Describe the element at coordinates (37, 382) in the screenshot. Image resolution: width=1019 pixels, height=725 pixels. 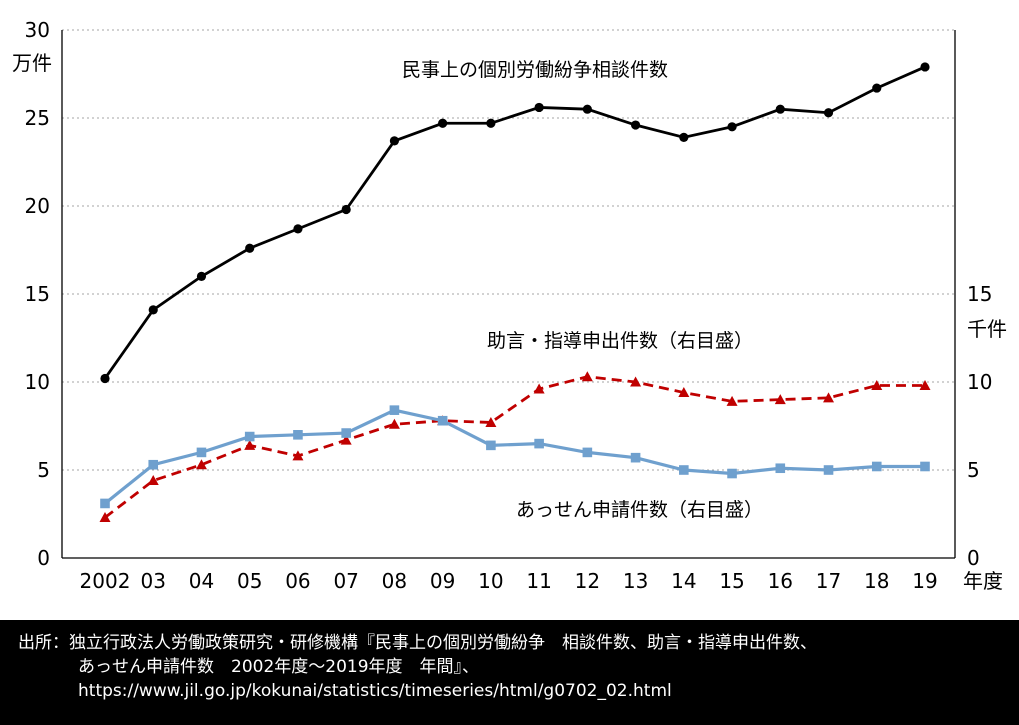
I see `left-axis-tick-label: 10` at that location.